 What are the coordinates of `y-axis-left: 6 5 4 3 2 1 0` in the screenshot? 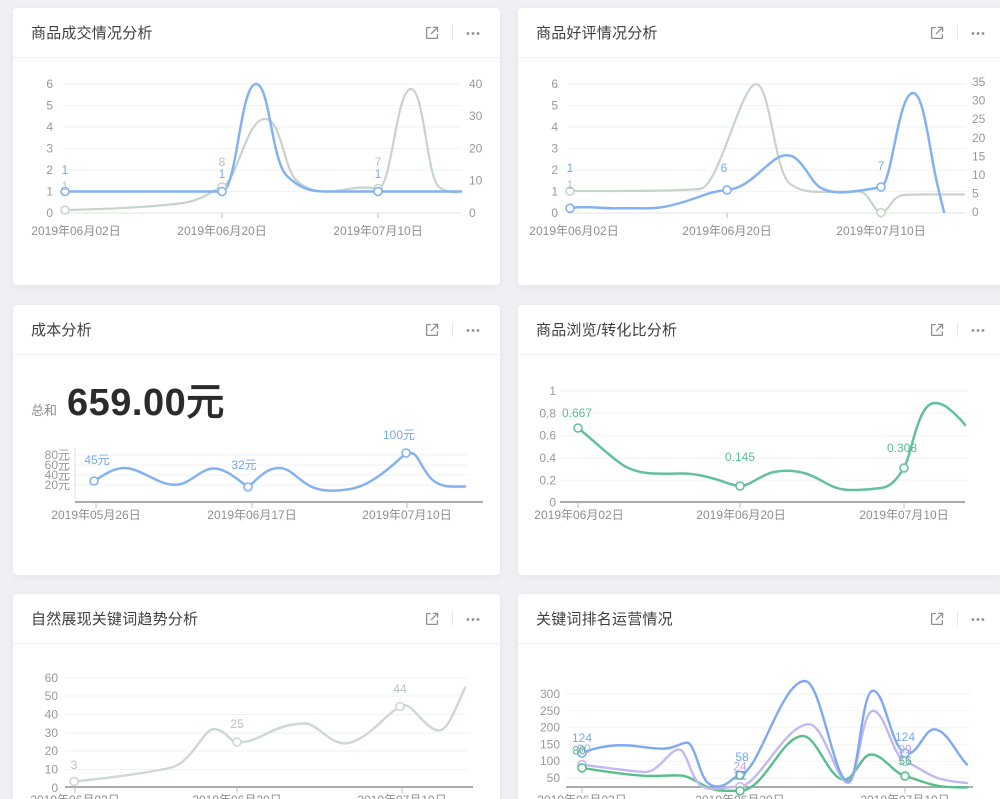 It's located at (49, 148).